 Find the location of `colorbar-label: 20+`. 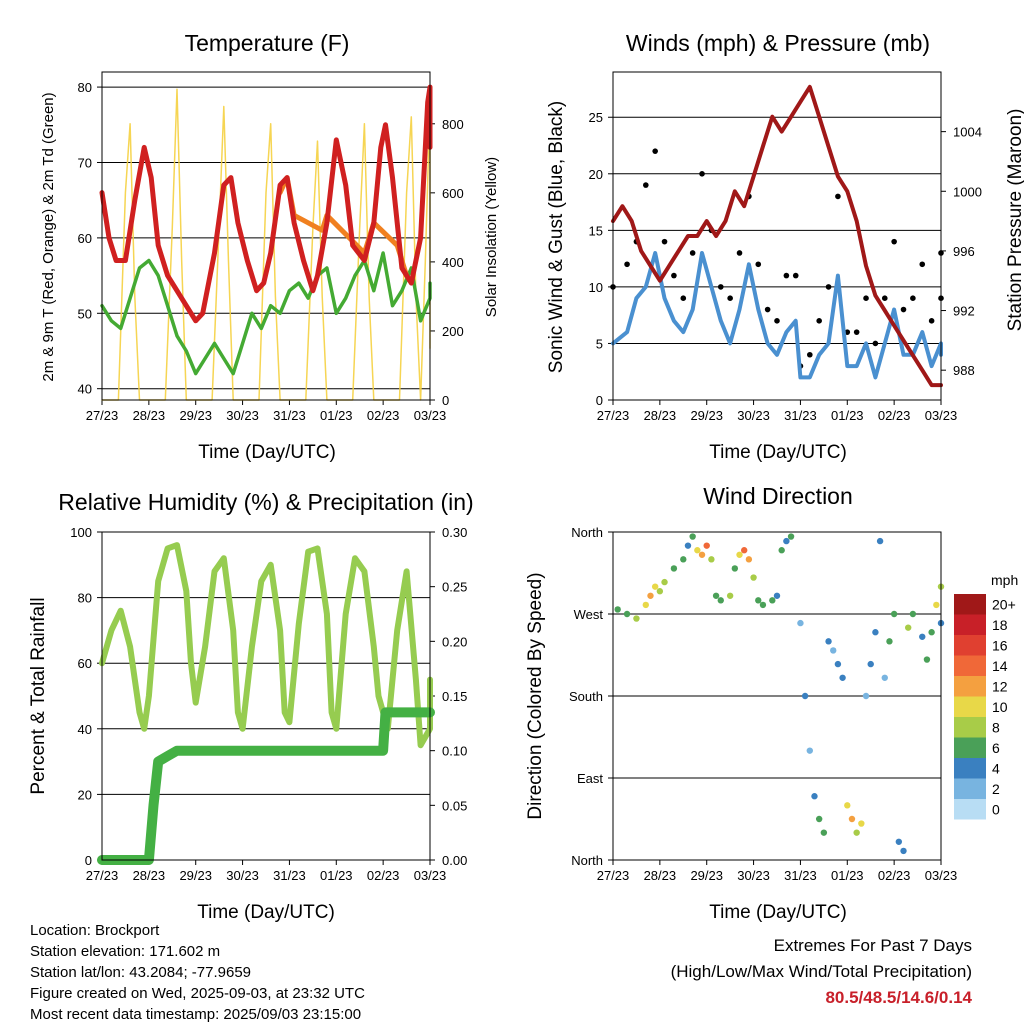

colorbar-label: 20+ is located at coordinates (1004, 604).